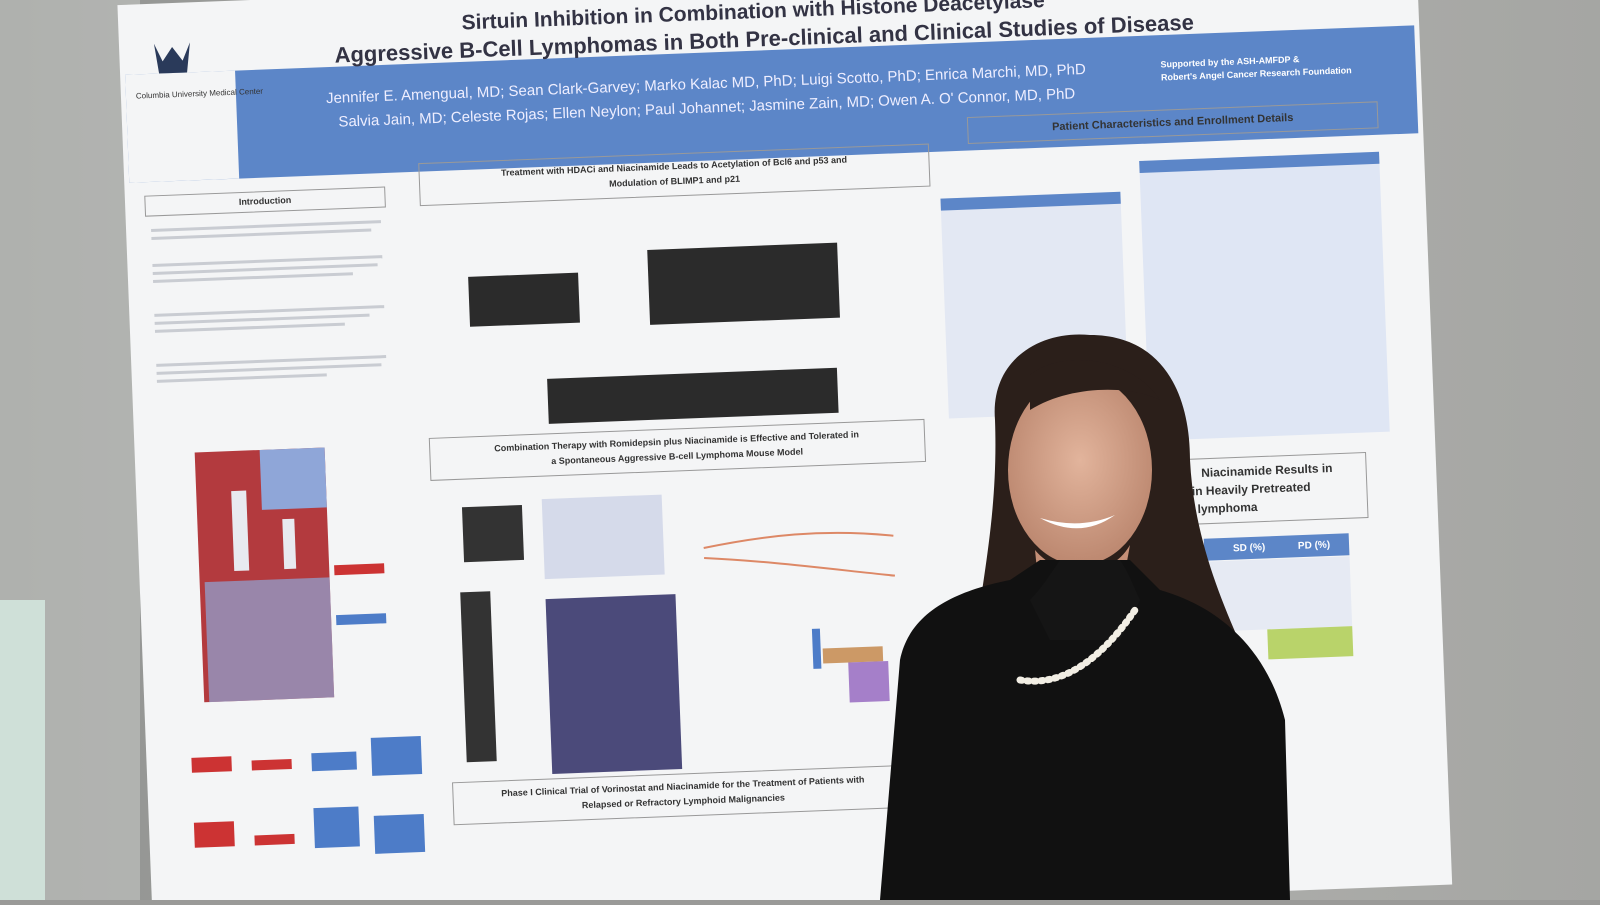  Describe the element at coordinates (1251, 489) in the screenshot. I see `section-heading: in Heavily Pretreated` at that location.